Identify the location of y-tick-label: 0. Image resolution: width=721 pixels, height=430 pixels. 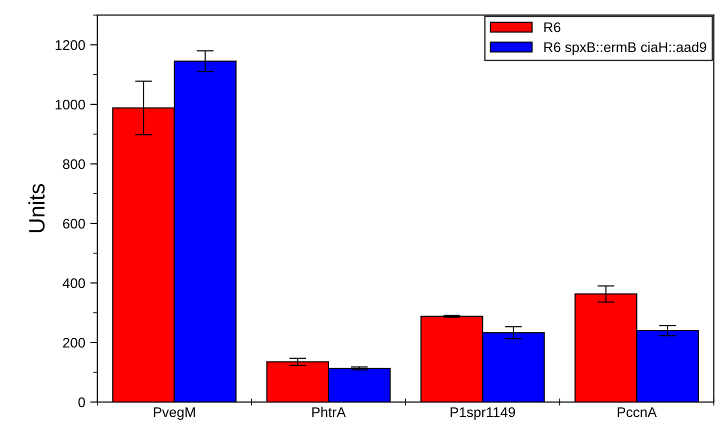
(81, 402).